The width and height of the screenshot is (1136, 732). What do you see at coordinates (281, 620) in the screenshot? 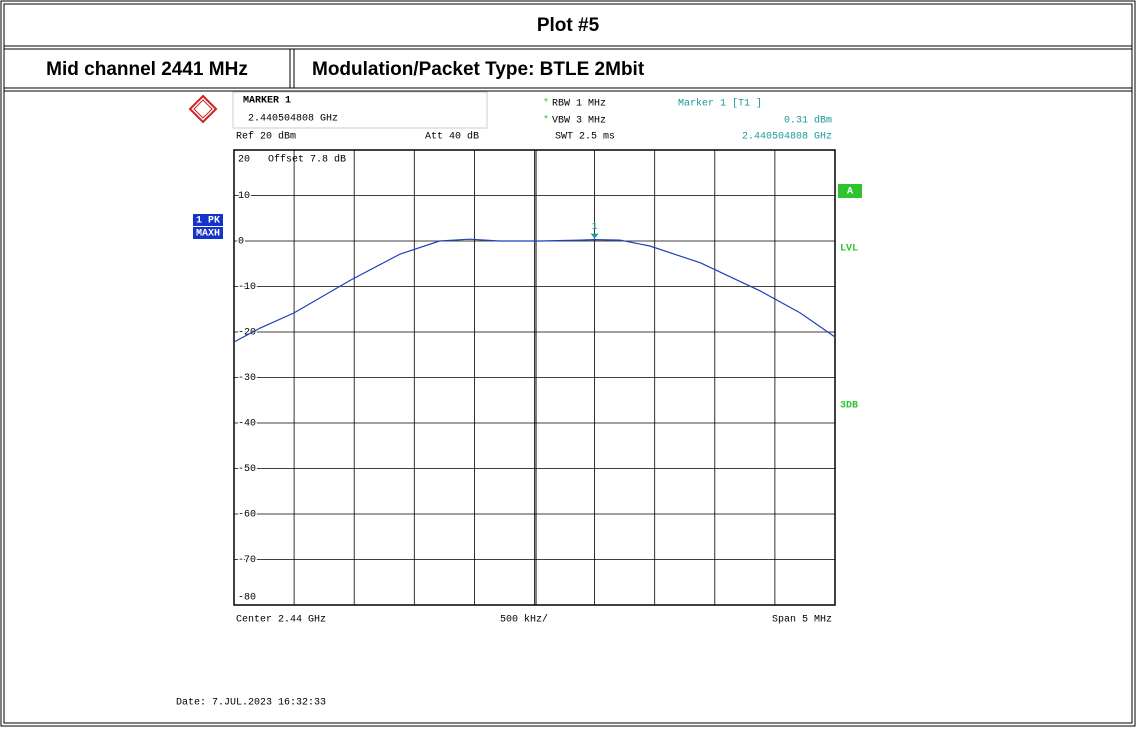
I see `center-freq: Center 2.44 GHz` at bounding box center [281, 620].